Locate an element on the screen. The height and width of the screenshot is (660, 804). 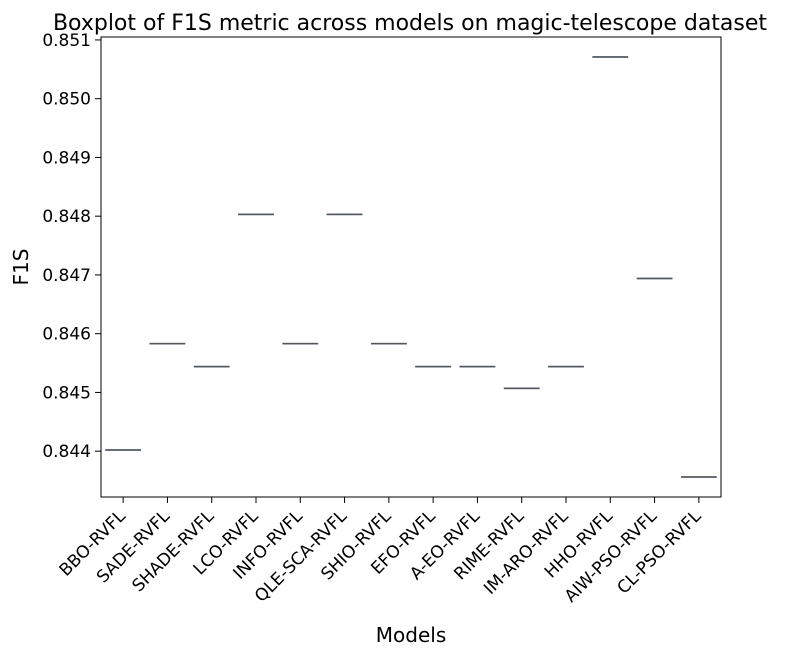
y-tick-label: 0.845 is located at coordinates (66, 393).